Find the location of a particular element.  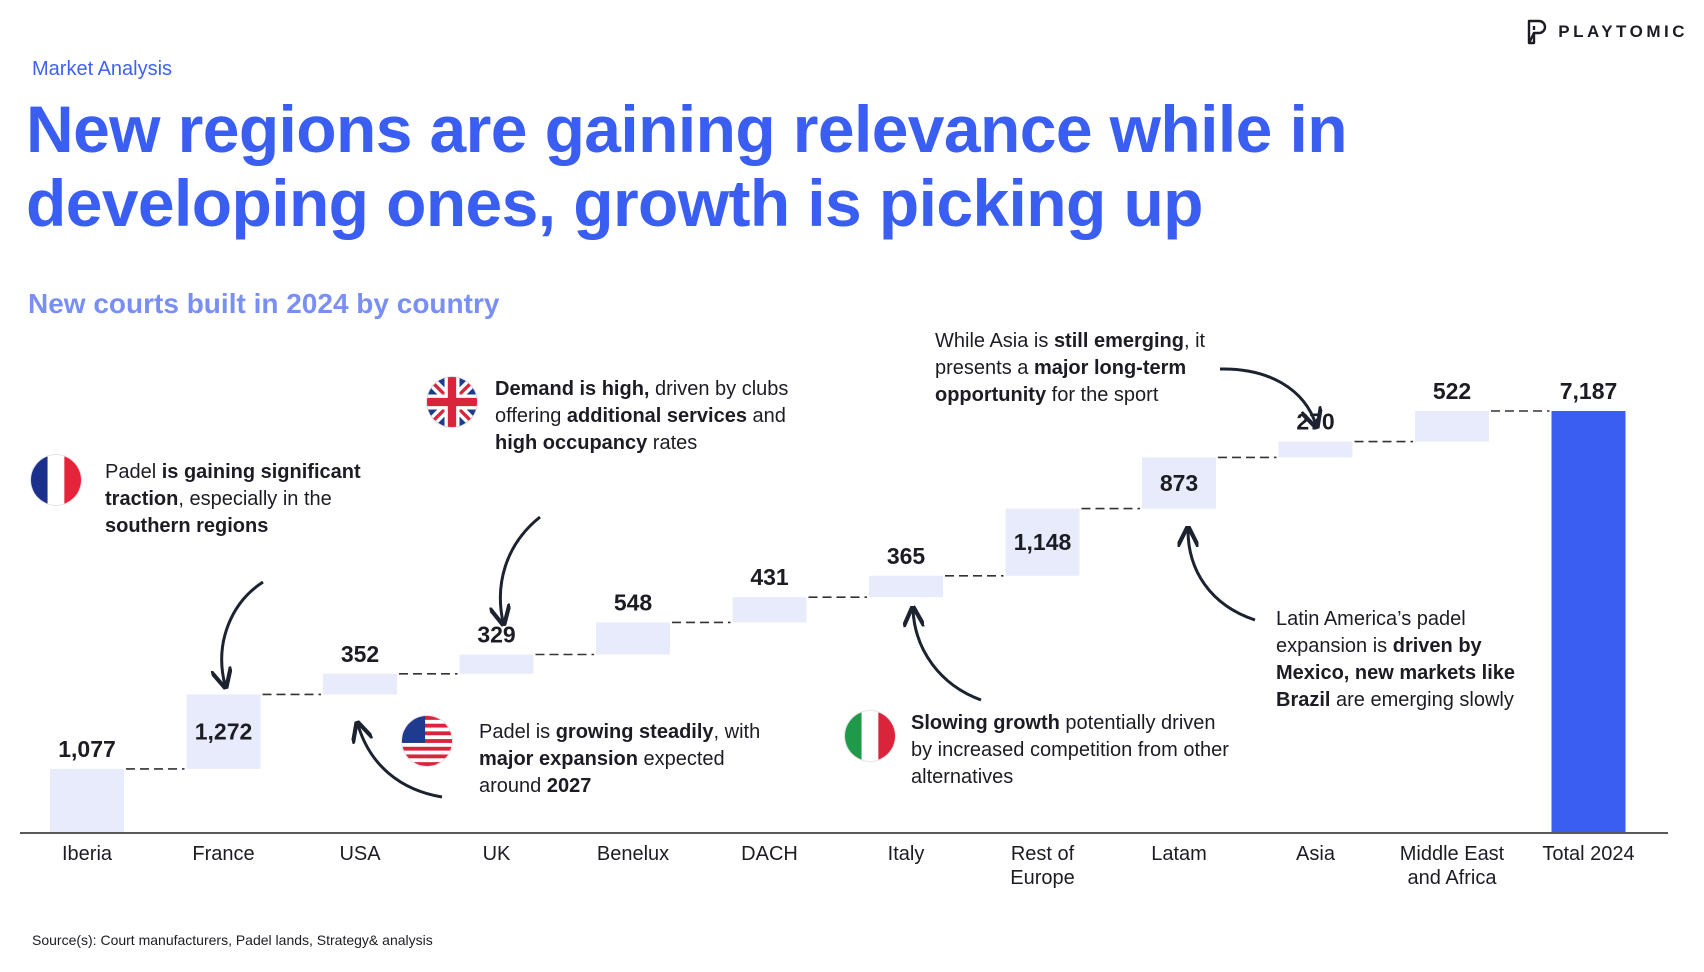

bar-france is located at coordinates (223, 731).